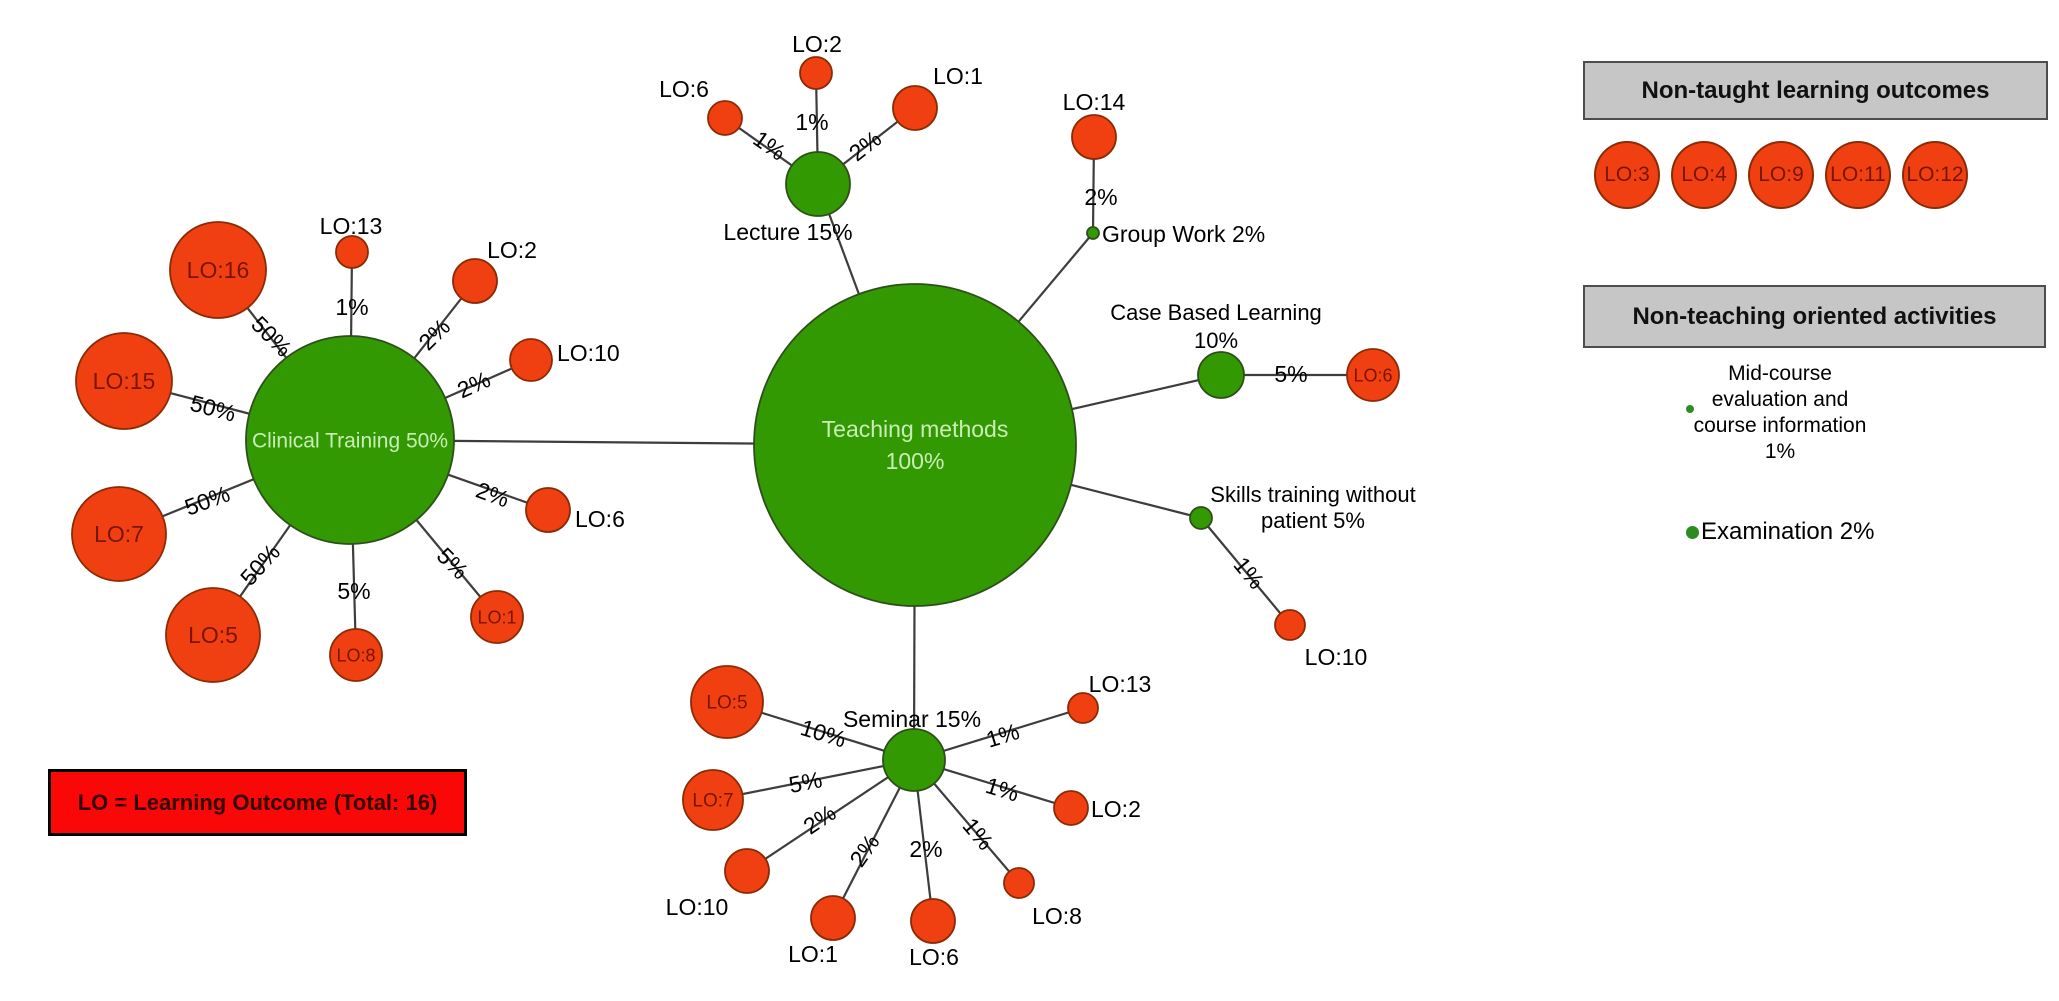 The image size is (2059, 1001). Describe the element at coordinates (512, 250) in the screenshot. I see `node-label-cl-lo2: LO:2` at that location.